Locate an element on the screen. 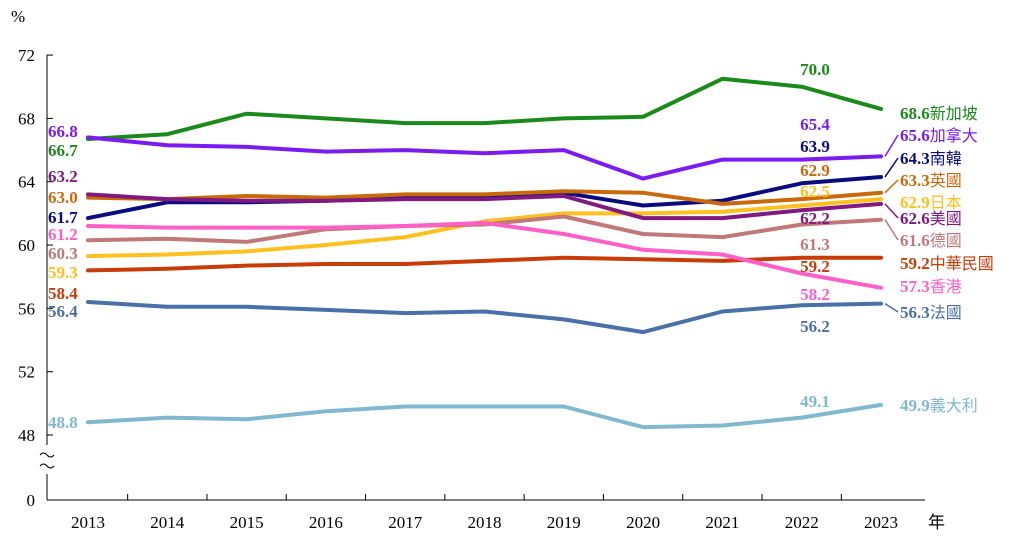 This screenshot has height=548, width=1024. data-label-value: 56.4 is located at coordinates (63, 311).